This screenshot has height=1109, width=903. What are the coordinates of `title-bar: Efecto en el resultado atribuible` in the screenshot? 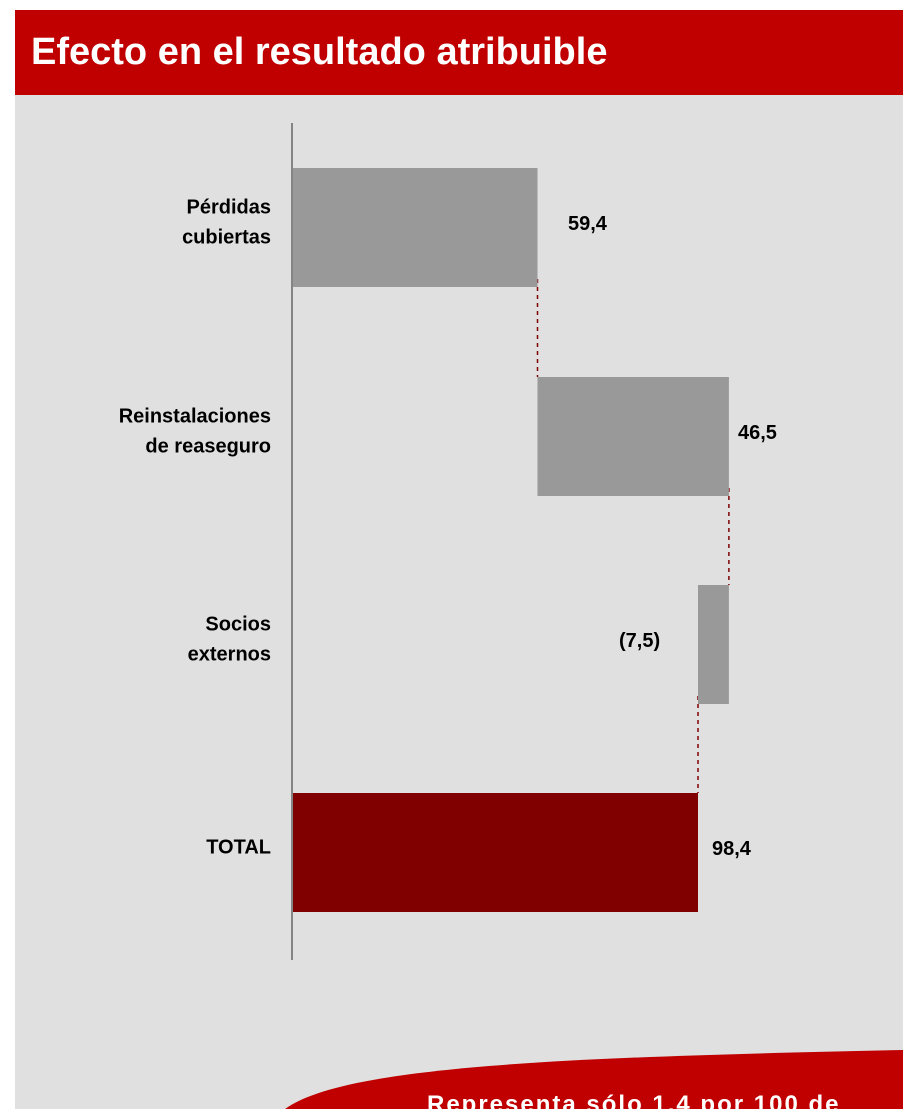 It's located at (459, 52).